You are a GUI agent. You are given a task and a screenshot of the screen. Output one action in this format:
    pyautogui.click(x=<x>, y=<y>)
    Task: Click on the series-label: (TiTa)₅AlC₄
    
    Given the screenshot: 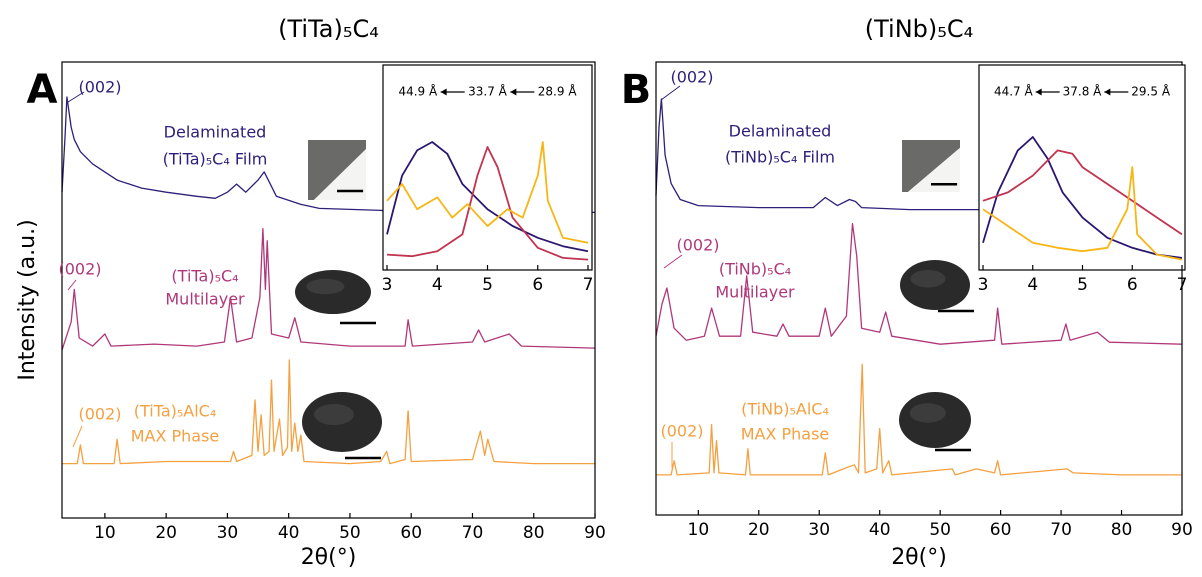 What is the action you would take?
    pyautogui.click(x=175, y=411)
    